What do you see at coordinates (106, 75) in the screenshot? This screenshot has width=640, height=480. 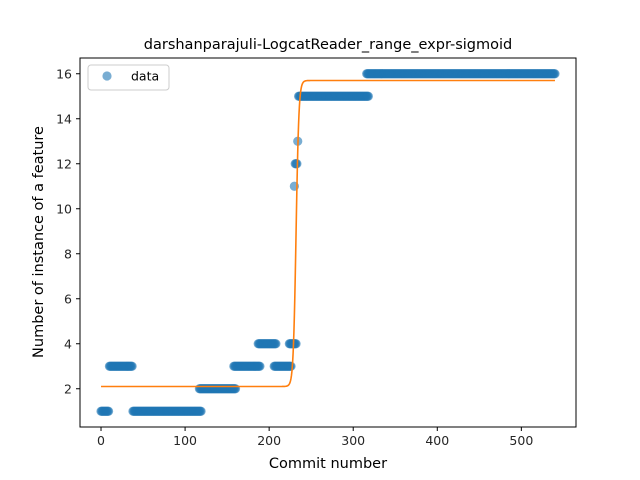 I see `legend-marker-data` at bounding box center [106, 75].